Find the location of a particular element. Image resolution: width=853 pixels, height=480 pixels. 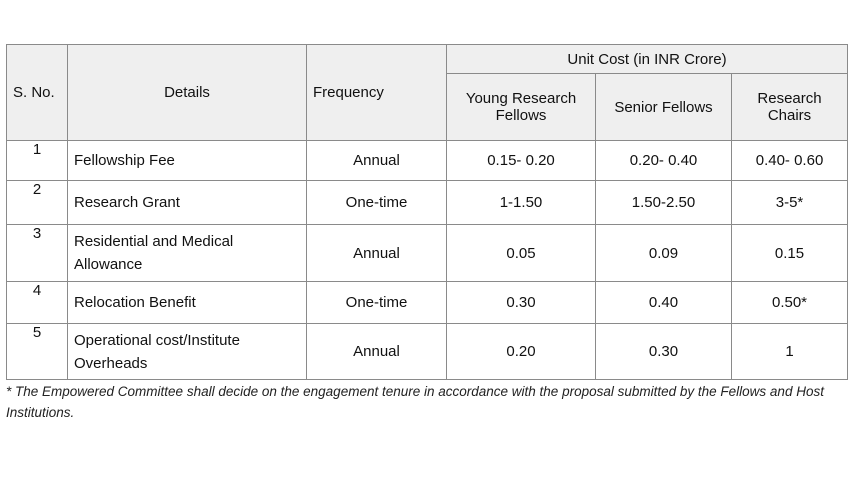

cell-details: Fellowship Fee is located at coordinates (187, 160).